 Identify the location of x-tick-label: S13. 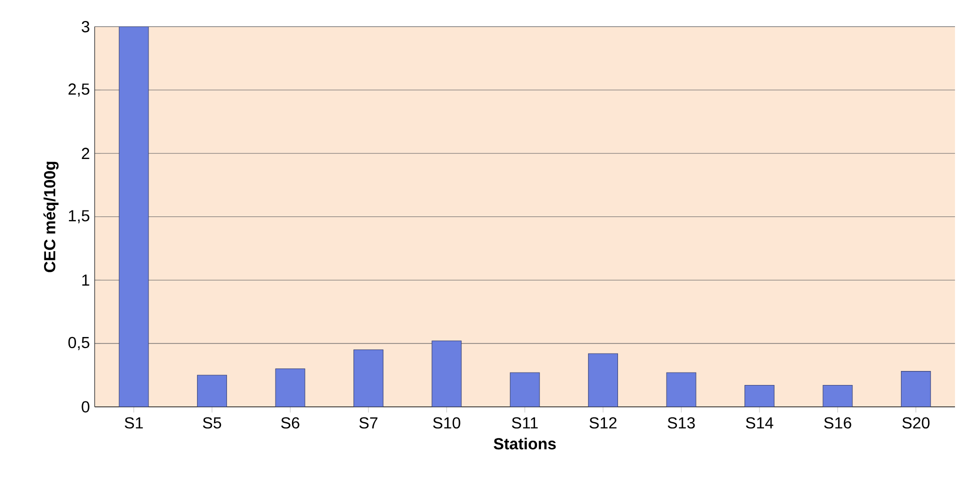
(681, 423).